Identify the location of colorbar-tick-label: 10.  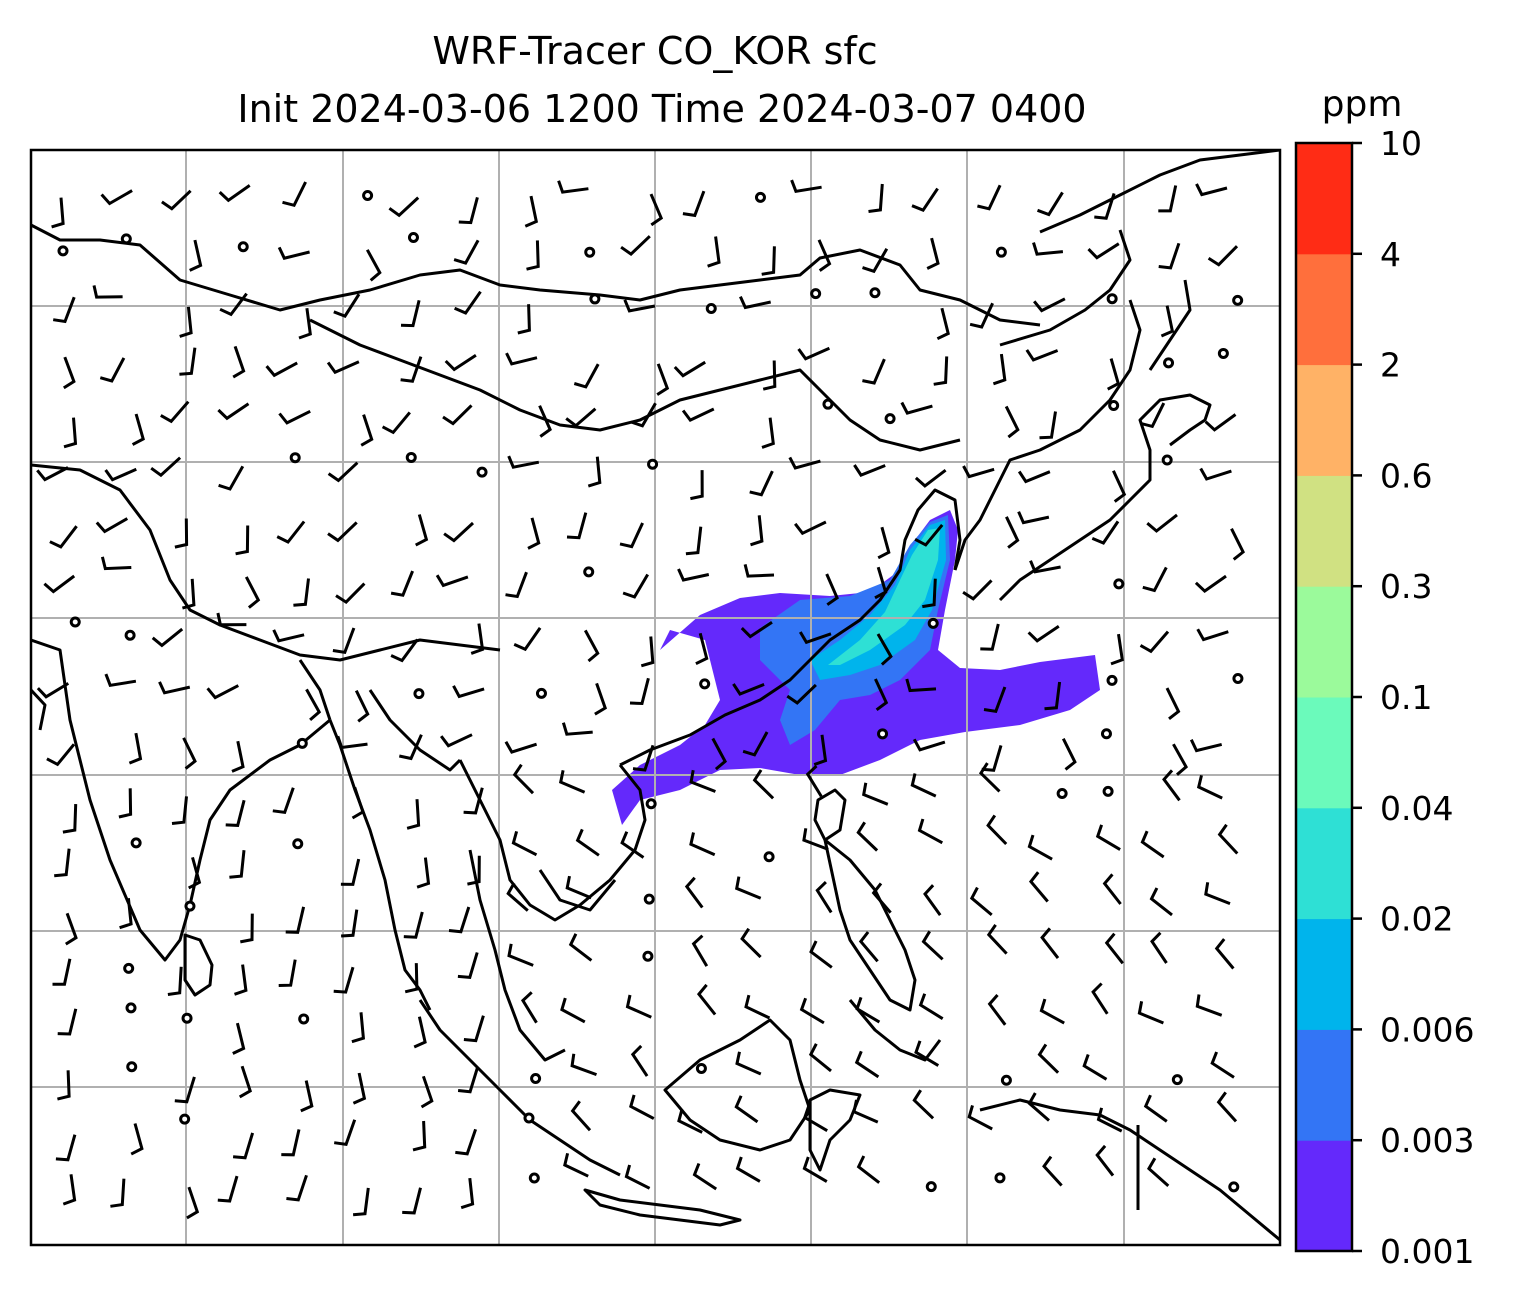
(1401, 143).